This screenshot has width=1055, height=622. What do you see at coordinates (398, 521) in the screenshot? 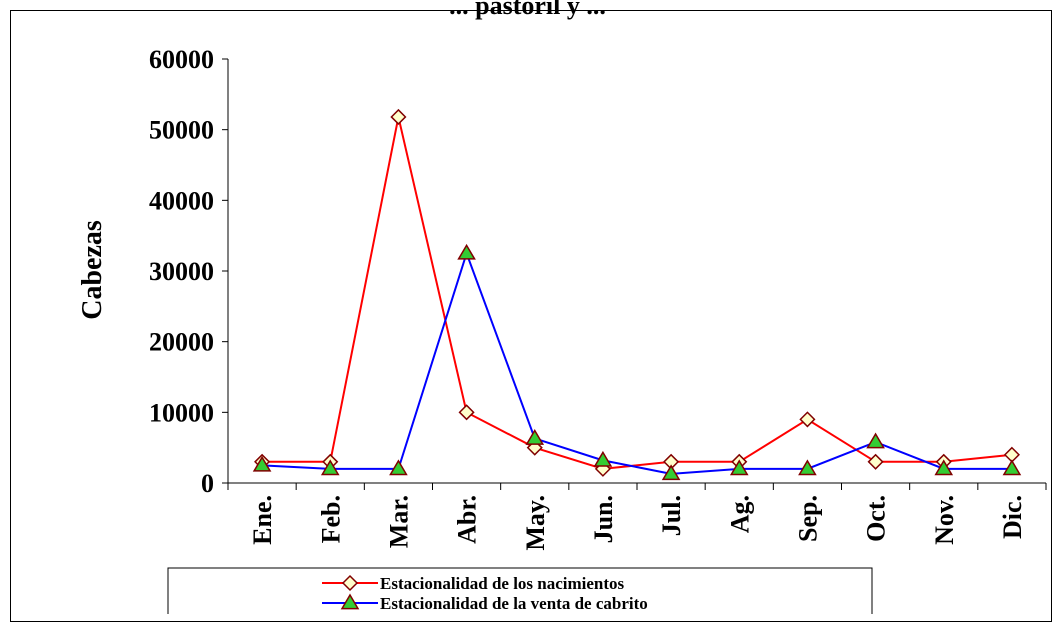
I see `x-tick-label: Mar.` at bounding box center [398, 521].